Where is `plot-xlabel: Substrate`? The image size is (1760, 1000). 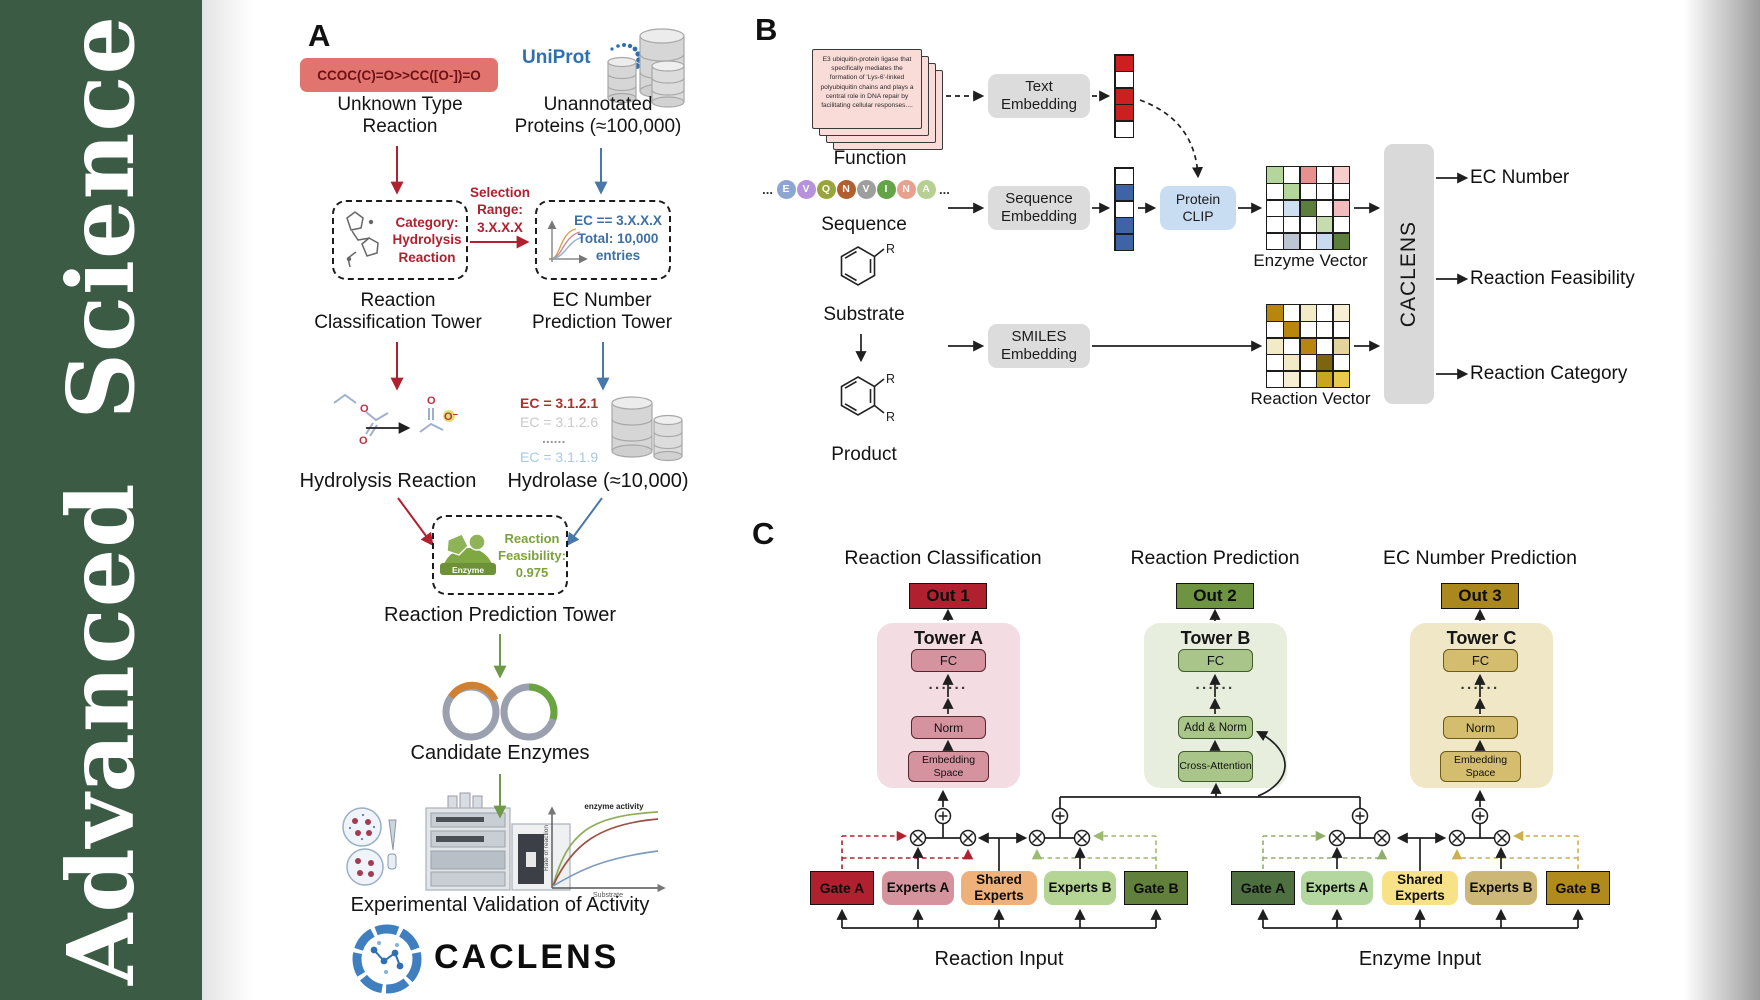
plot-xlabel: Substrate is located at coordinates (608, 895).